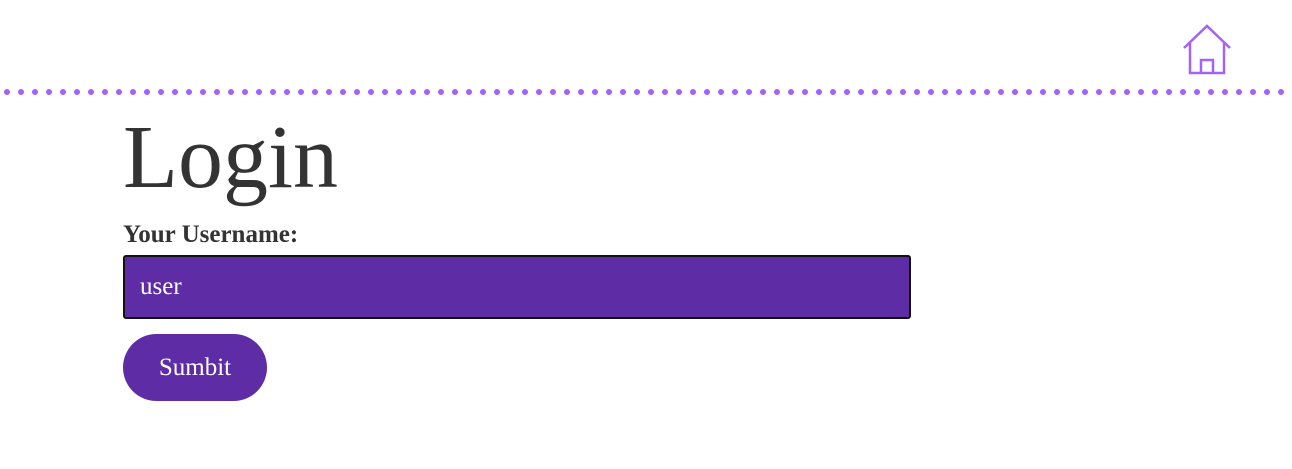  Describe the element at coordinates (195, 367) in the screenshot. I see `submit-button: Sumbit` at that location.